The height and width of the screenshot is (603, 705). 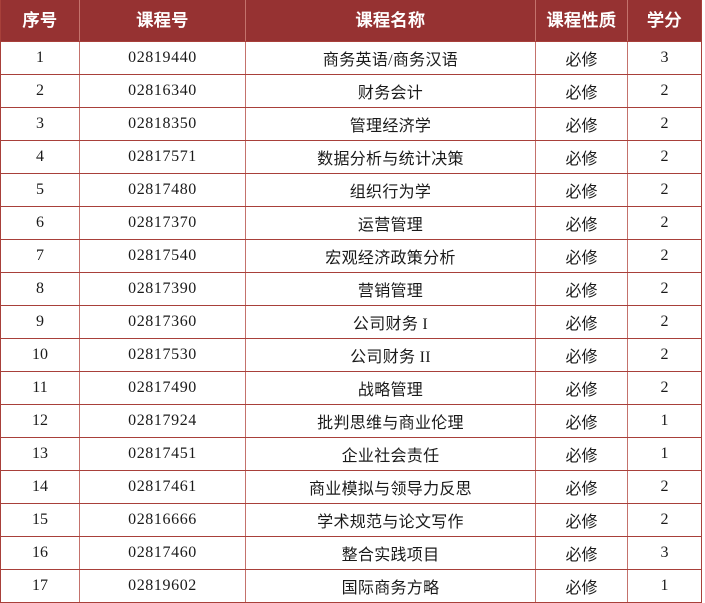 I want to click on cell-index: 1, so click(x=40, y=58).